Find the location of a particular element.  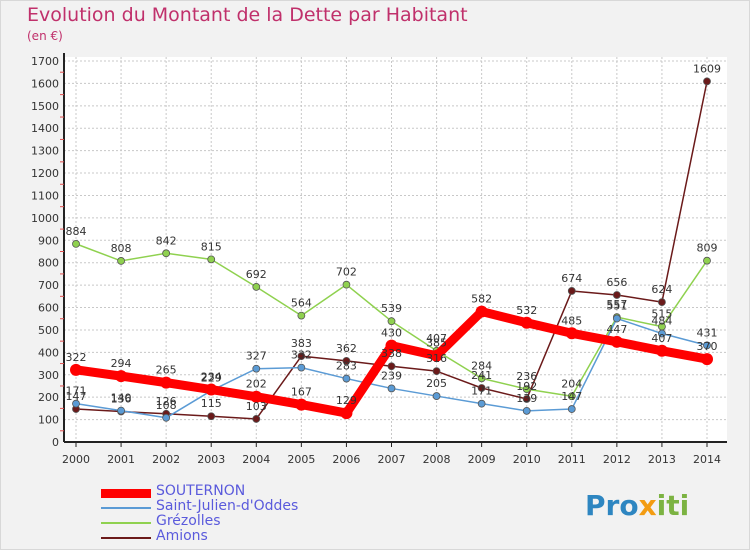

data-label: 327 is located at coordinates (256, 356).